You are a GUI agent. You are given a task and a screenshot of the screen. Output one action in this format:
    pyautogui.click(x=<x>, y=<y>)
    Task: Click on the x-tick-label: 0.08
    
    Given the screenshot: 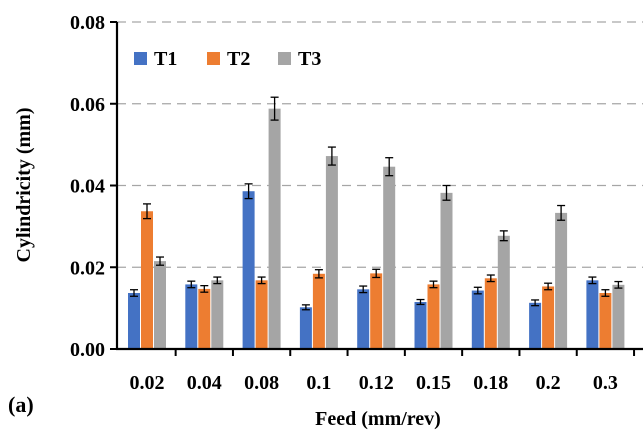 What is the action you would take?
    pyautogui.click(x=261, y=383)
    